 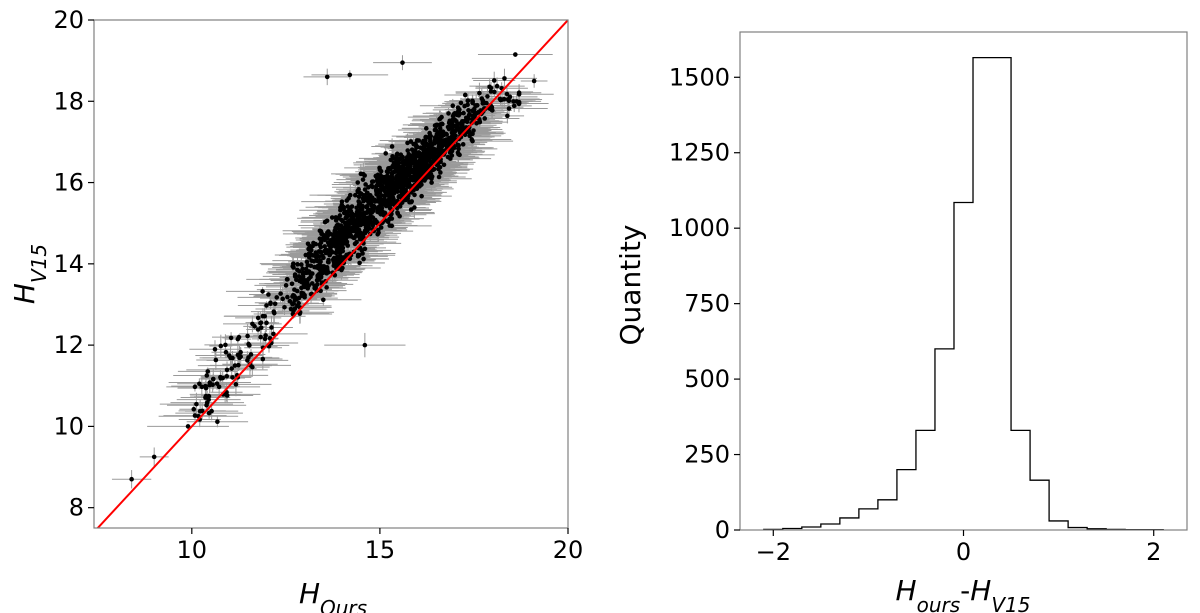 I want to click on histogram-y-axis-label: Quantity, so click(x=630, y=285).